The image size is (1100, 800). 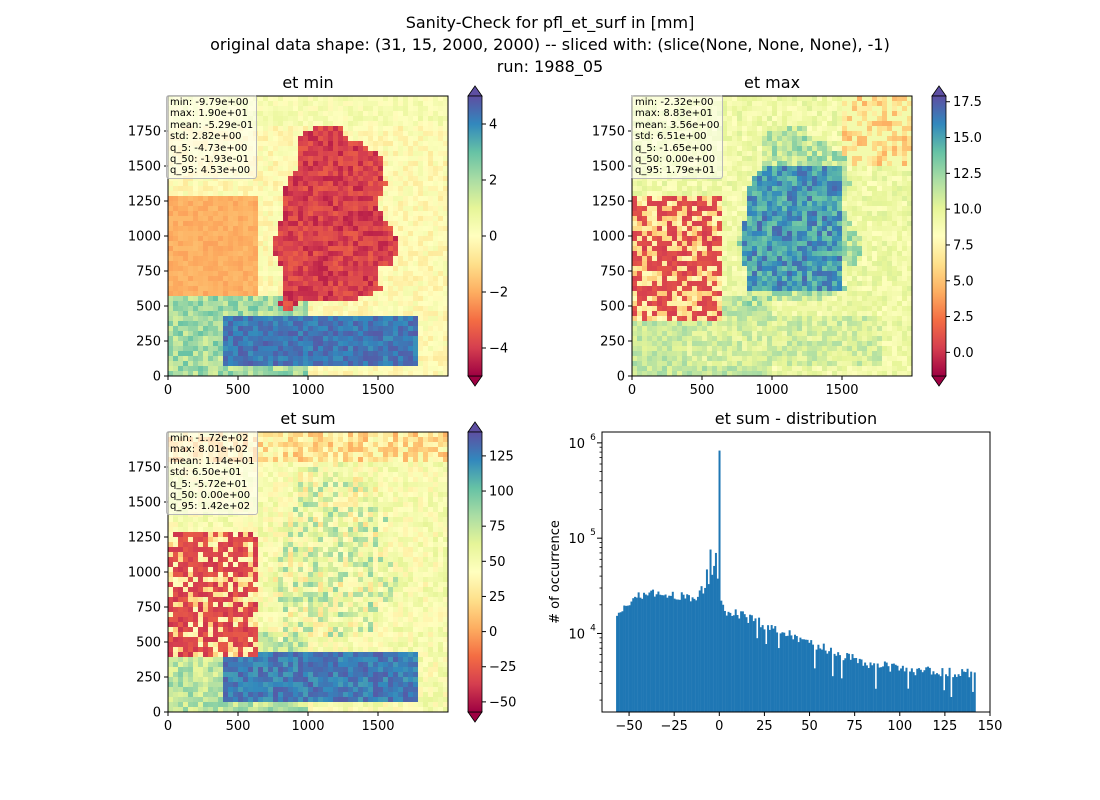 What do you see at coordinates (210, 507) in the screenshot?
I see `stats-line: q_95: 1.42e+02` at bounding box center [210, 507].